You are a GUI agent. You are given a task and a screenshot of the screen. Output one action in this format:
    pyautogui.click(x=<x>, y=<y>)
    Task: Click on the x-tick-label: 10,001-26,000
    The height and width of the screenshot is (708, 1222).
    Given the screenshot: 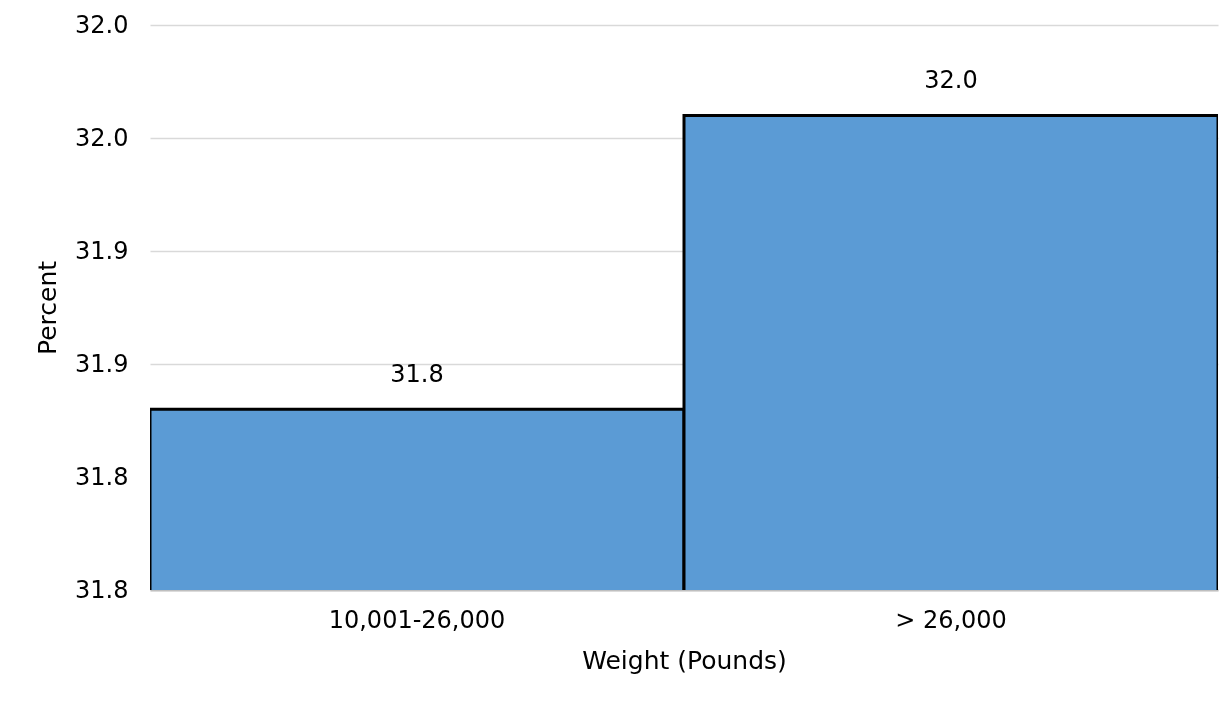 What is the action you would take?
    pyautogui.click(x=417, y=619)
    